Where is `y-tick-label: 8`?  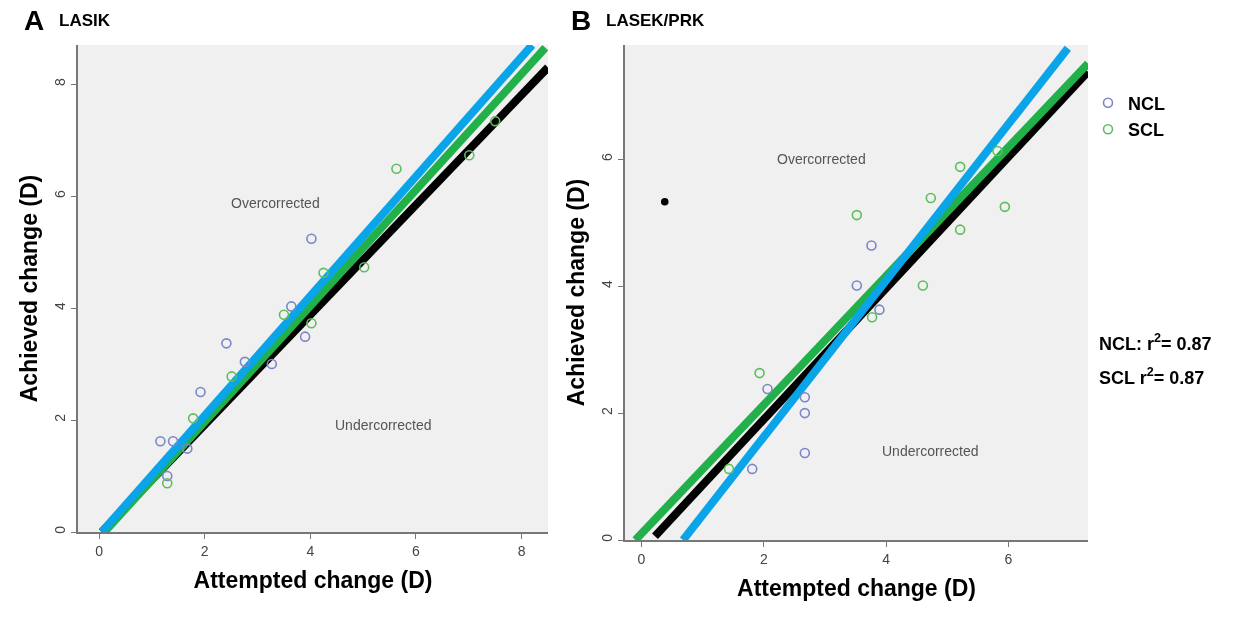 y-tick-label: 8 is located at coordinates (60, 81).